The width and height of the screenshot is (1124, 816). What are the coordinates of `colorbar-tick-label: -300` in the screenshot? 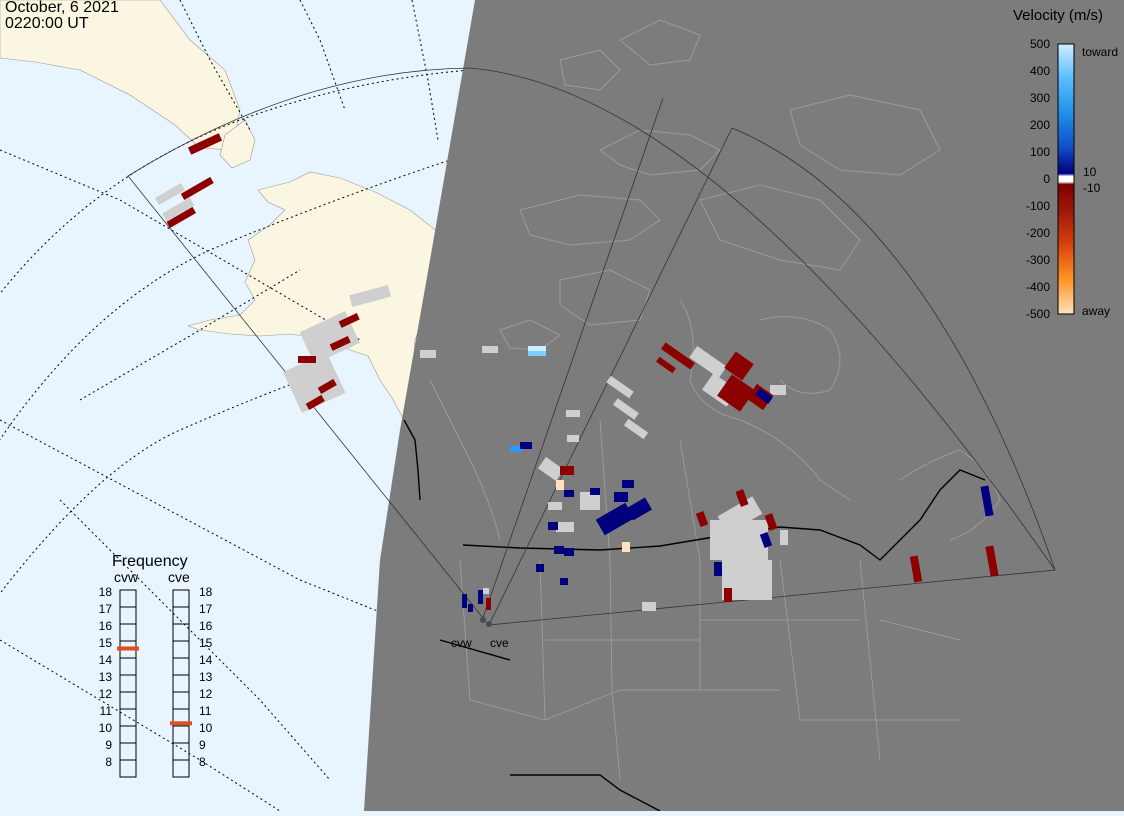 It's located at (1038, 260).